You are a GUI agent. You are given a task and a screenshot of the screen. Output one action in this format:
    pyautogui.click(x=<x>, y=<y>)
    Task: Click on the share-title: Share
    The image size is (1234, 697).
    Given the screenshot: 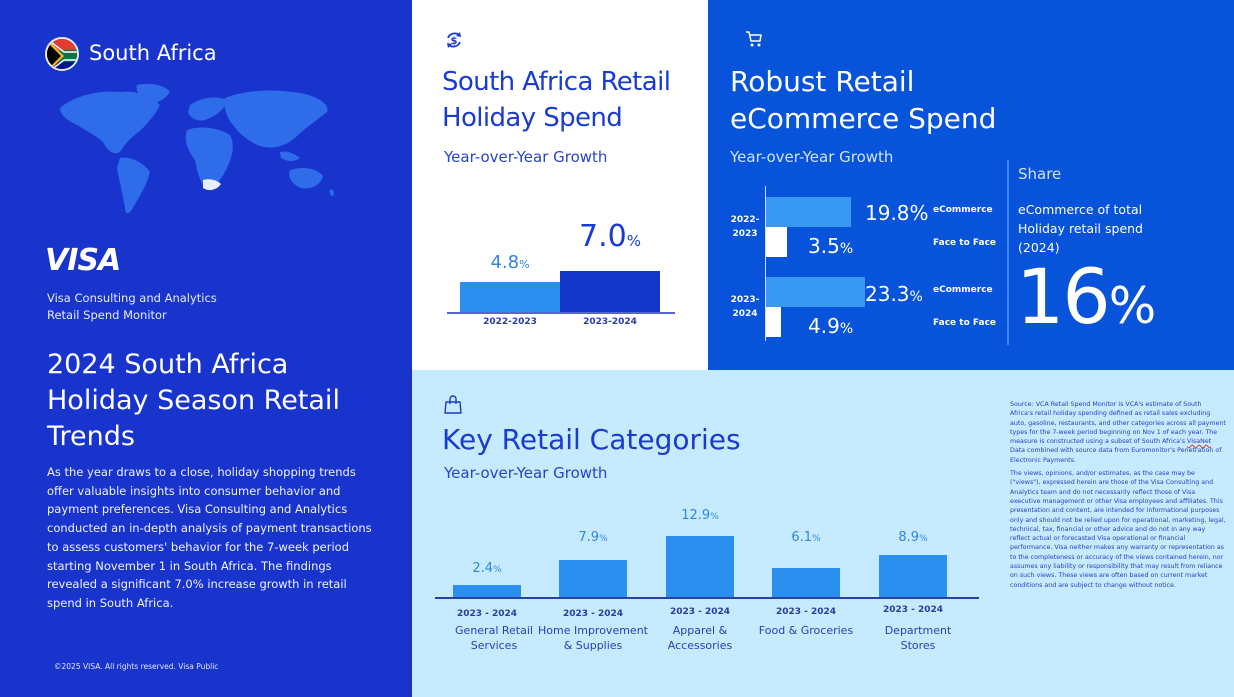 What is the action you would take?
    pyautogui.click(x=1040, y=174)
    